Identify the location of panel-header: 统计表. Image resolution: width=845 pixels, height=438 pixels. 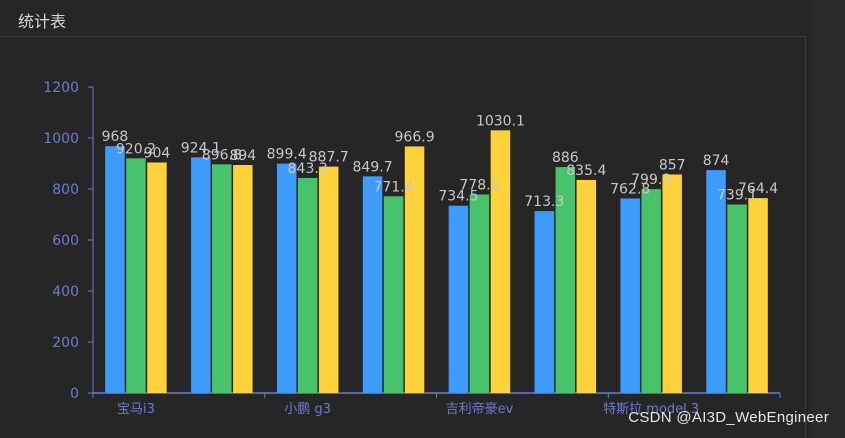
(403, 18).